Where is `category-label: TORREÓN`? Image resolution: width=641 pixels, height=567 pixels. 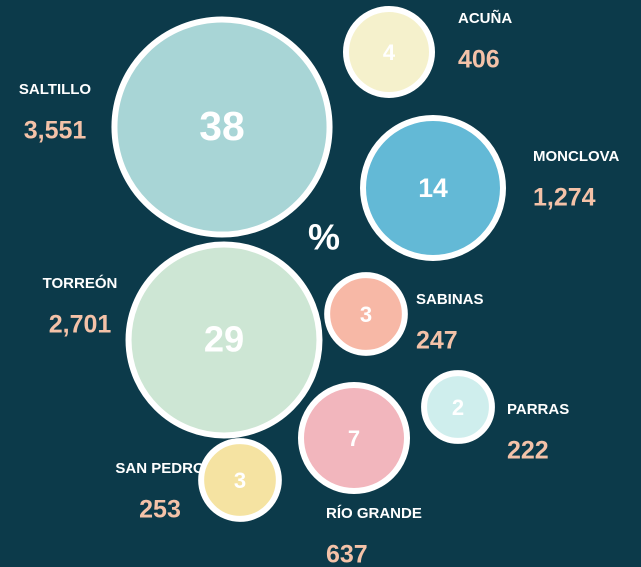 category-label: TORREÓN is located at coordinates (80, 283).